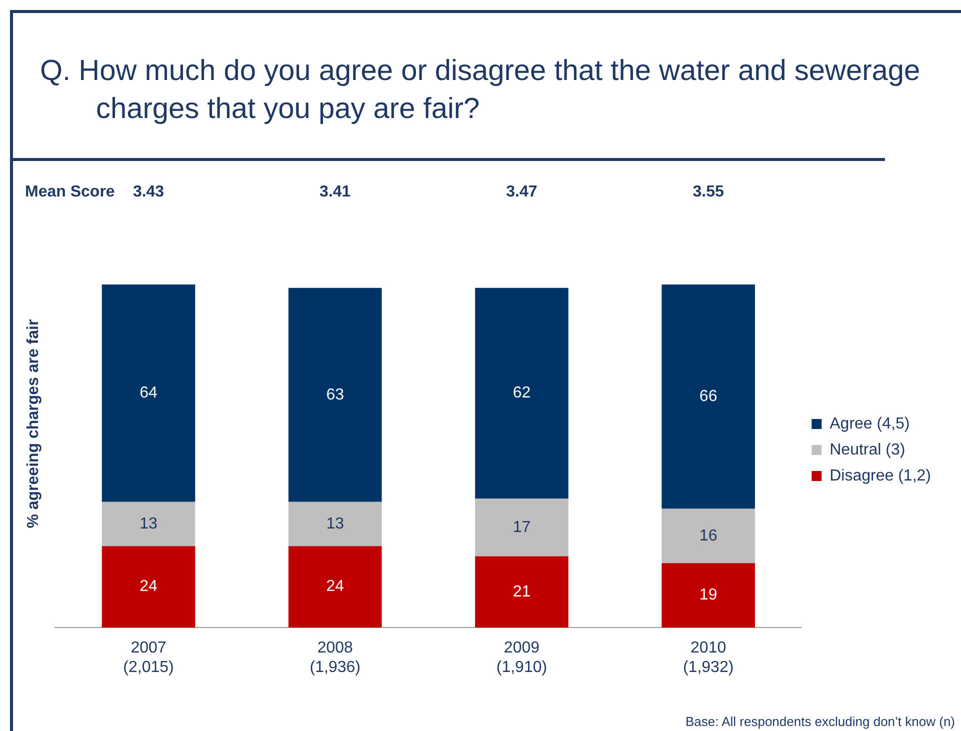  Describe the element at coordinates (148, 191) in the screenshot. I see `text: 3.43` at that location.